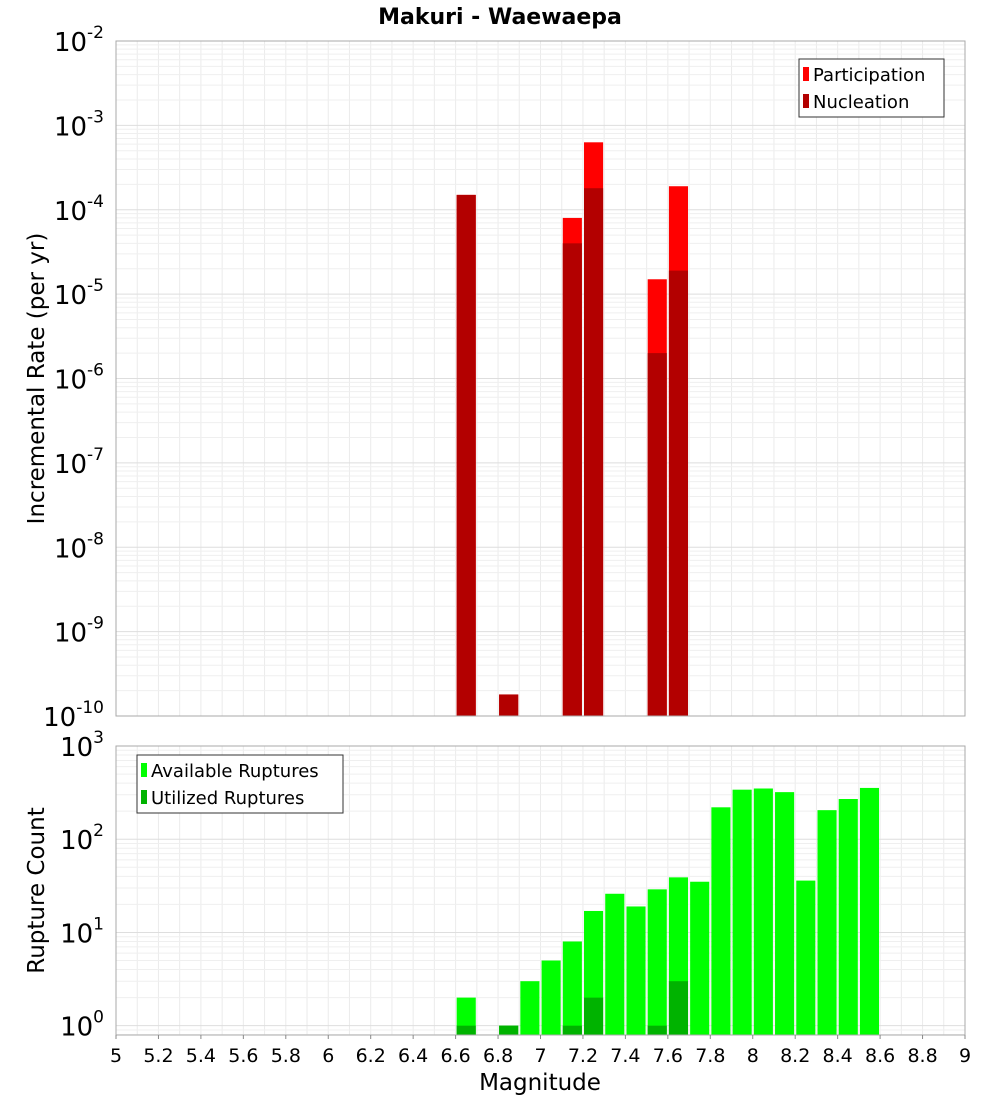  What do you see at coordinates (98, 831) in the screenshot?
I see `count-panel-ytick-exponent: 2` at bounding box center [98, 831].